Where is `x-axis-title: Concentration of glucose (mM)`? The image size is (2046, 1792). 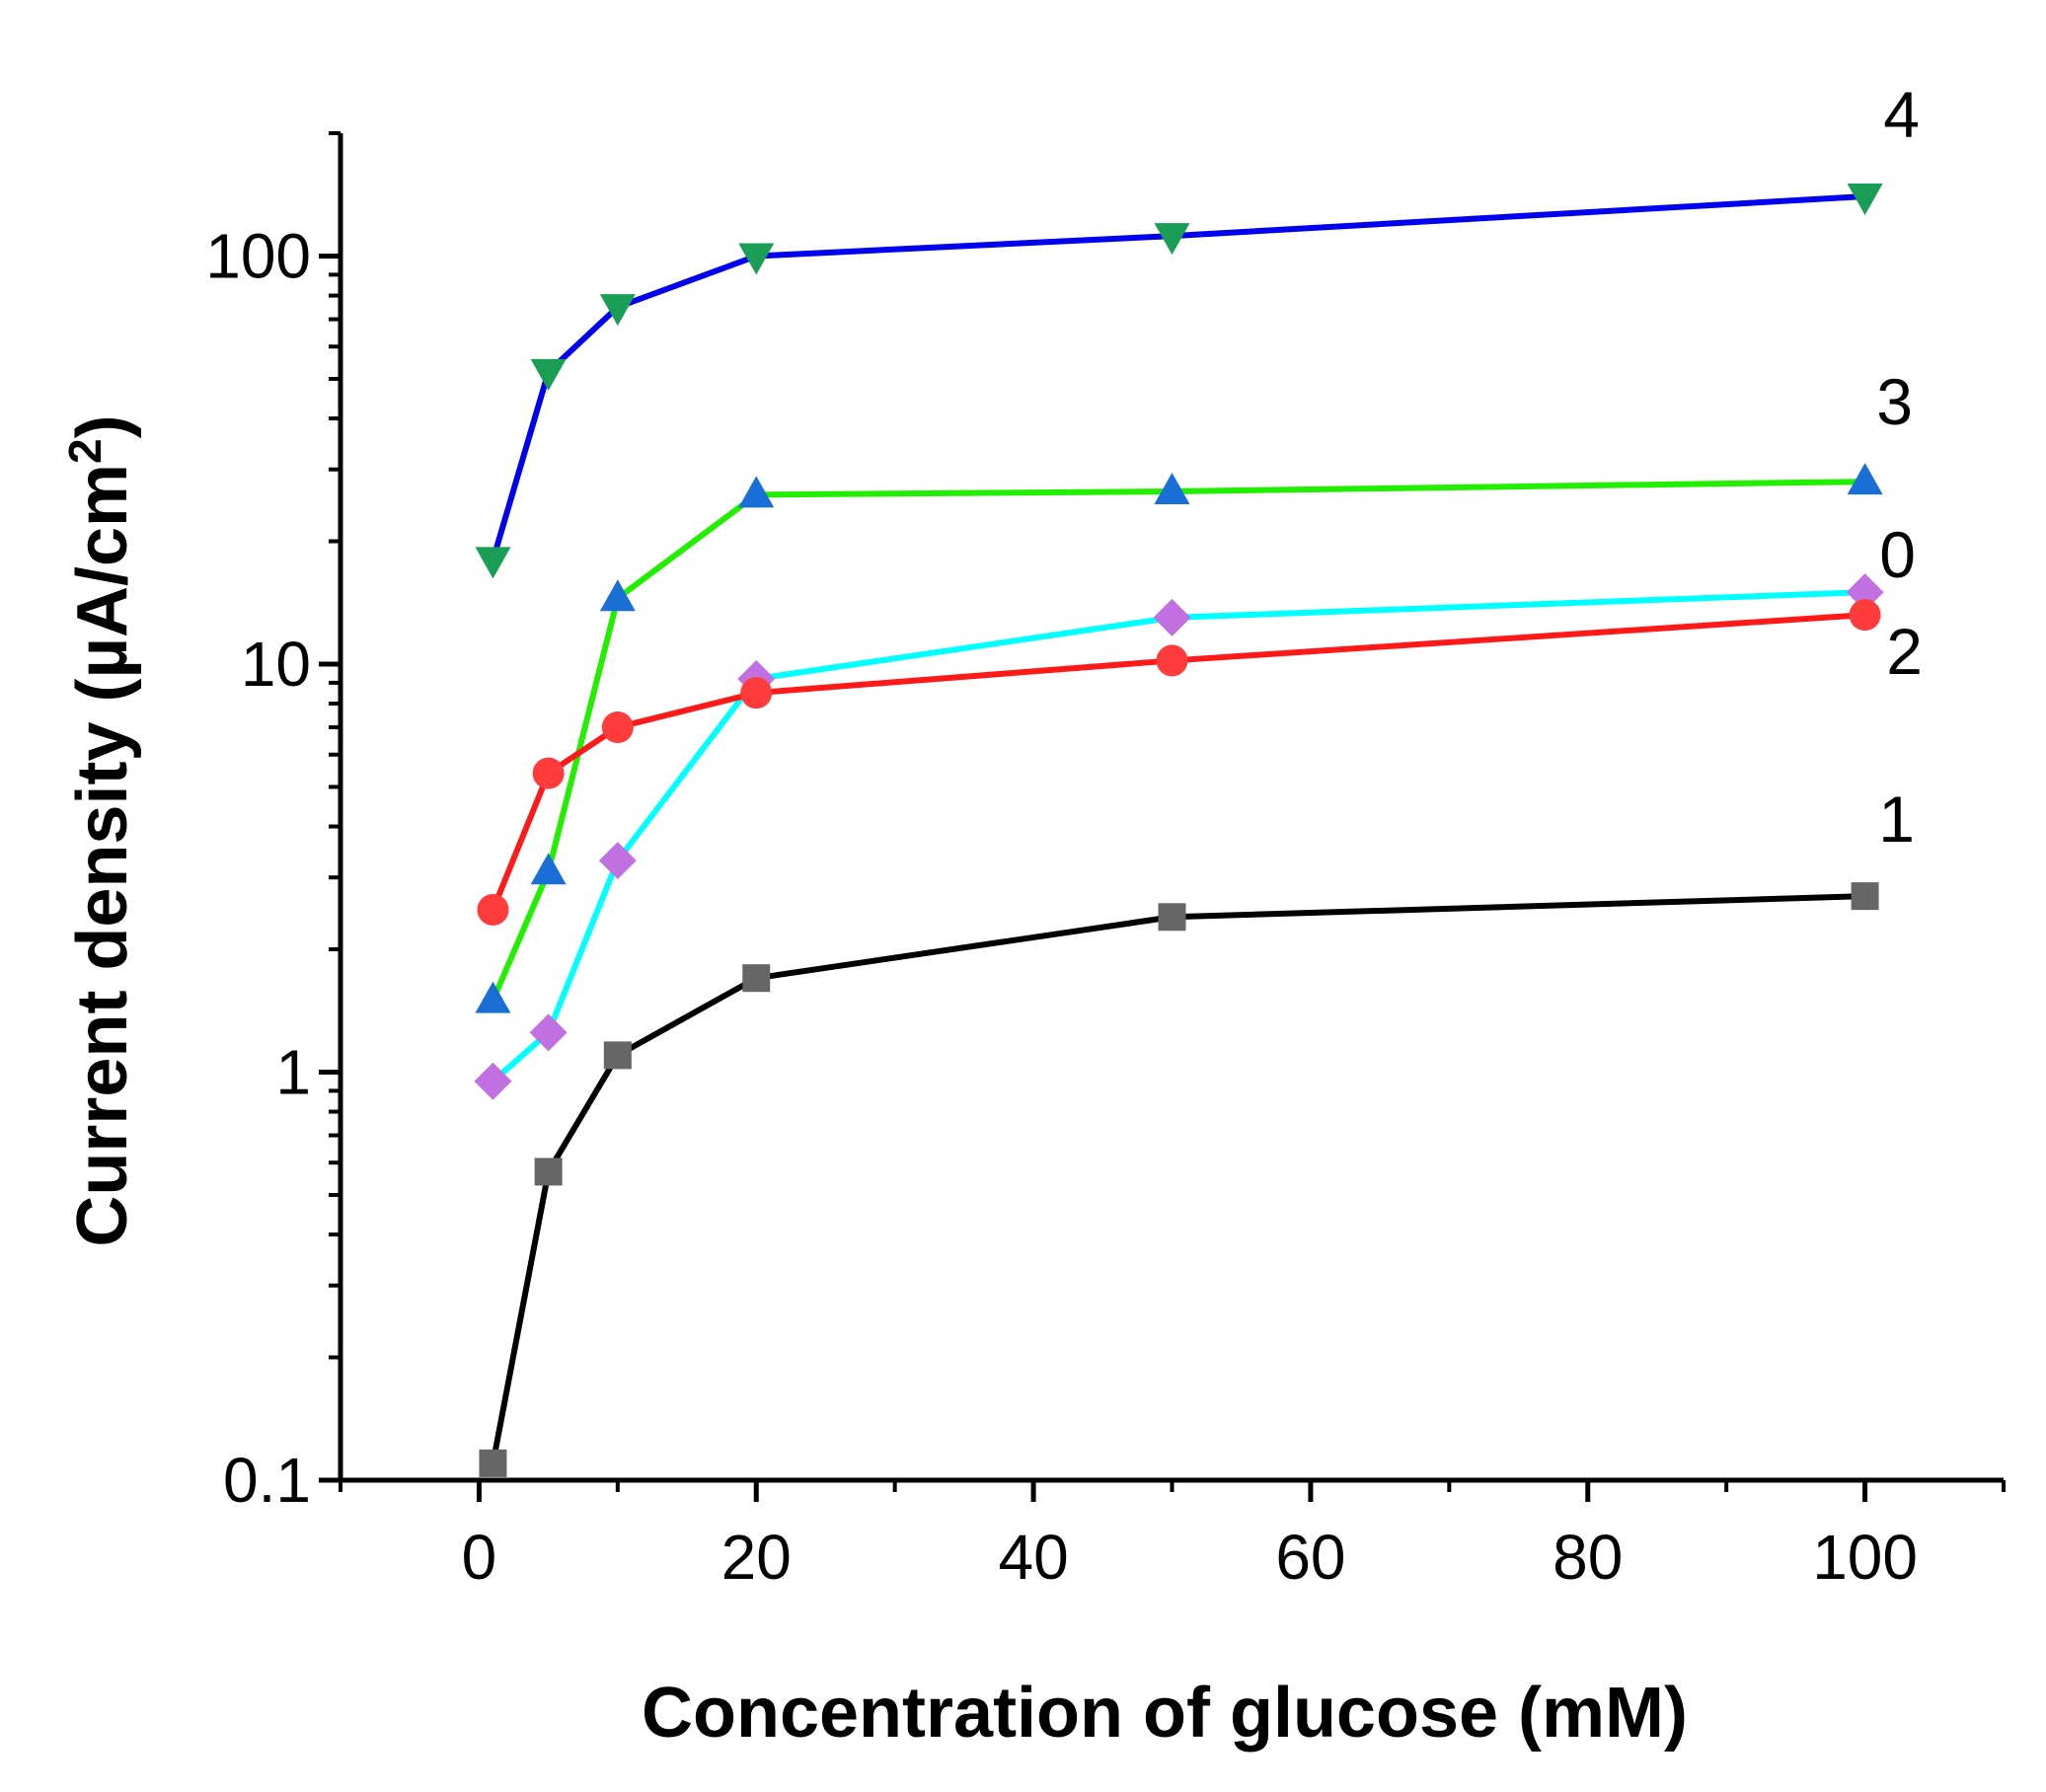
x-axis-title: Concentration of glucose (mM) is located at coordinates (1165, 1713).